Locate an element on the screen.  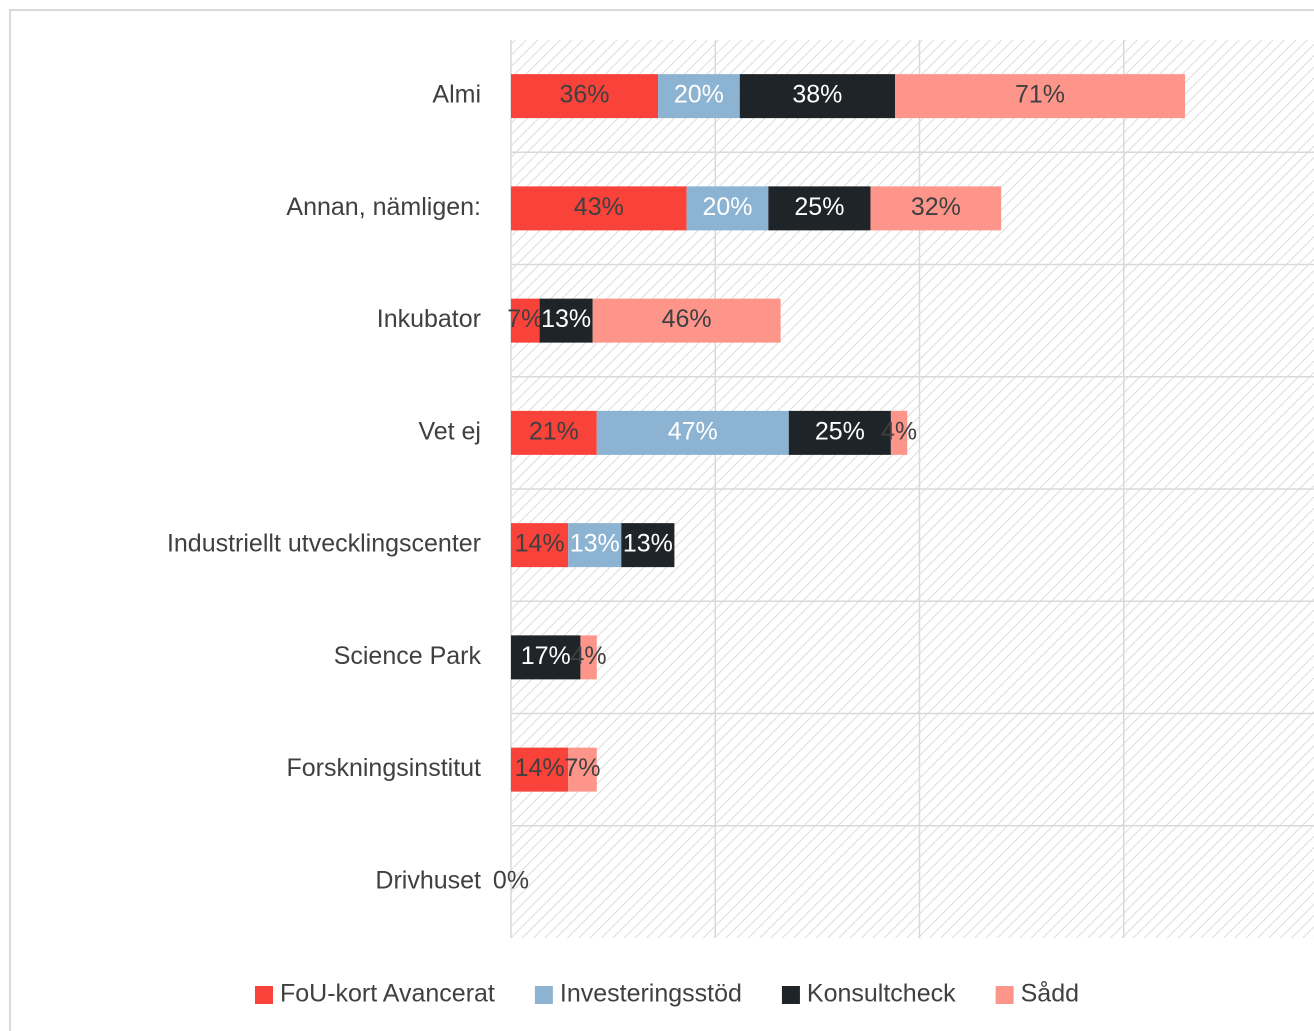
data-label: 0% is located at coordinates (511, 880).